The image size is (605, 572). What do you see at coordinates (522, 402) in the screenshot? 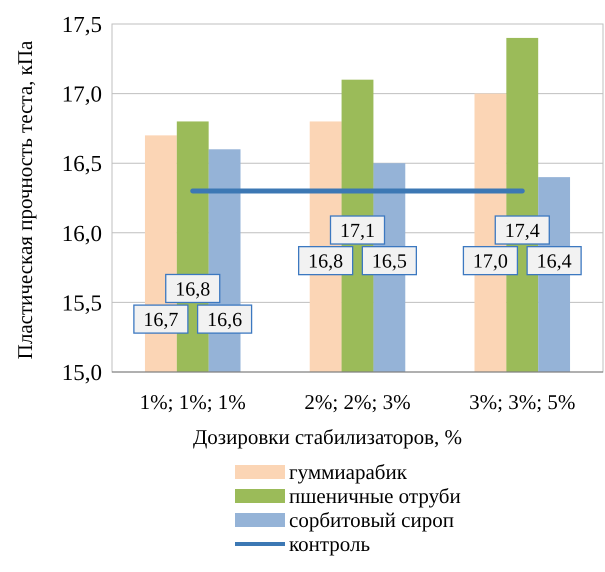
I see `x-tick-label: 3%; 3%; 5%` at bounding box center [522, 402].